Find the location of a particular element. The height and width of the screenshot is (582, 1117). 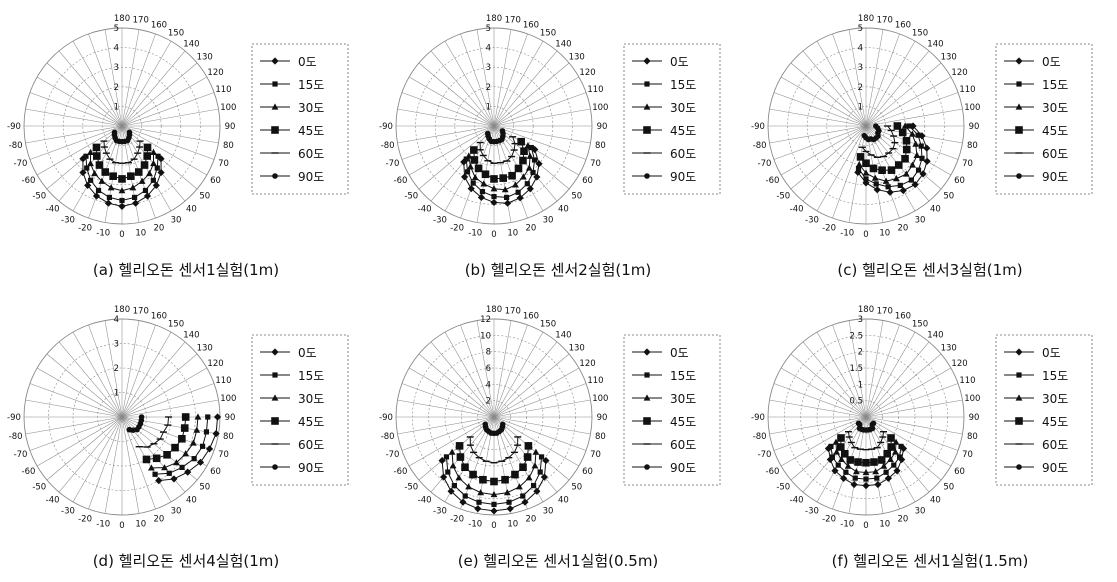

radial-tick-d-3: 4 is located at coordinates (116, 320).